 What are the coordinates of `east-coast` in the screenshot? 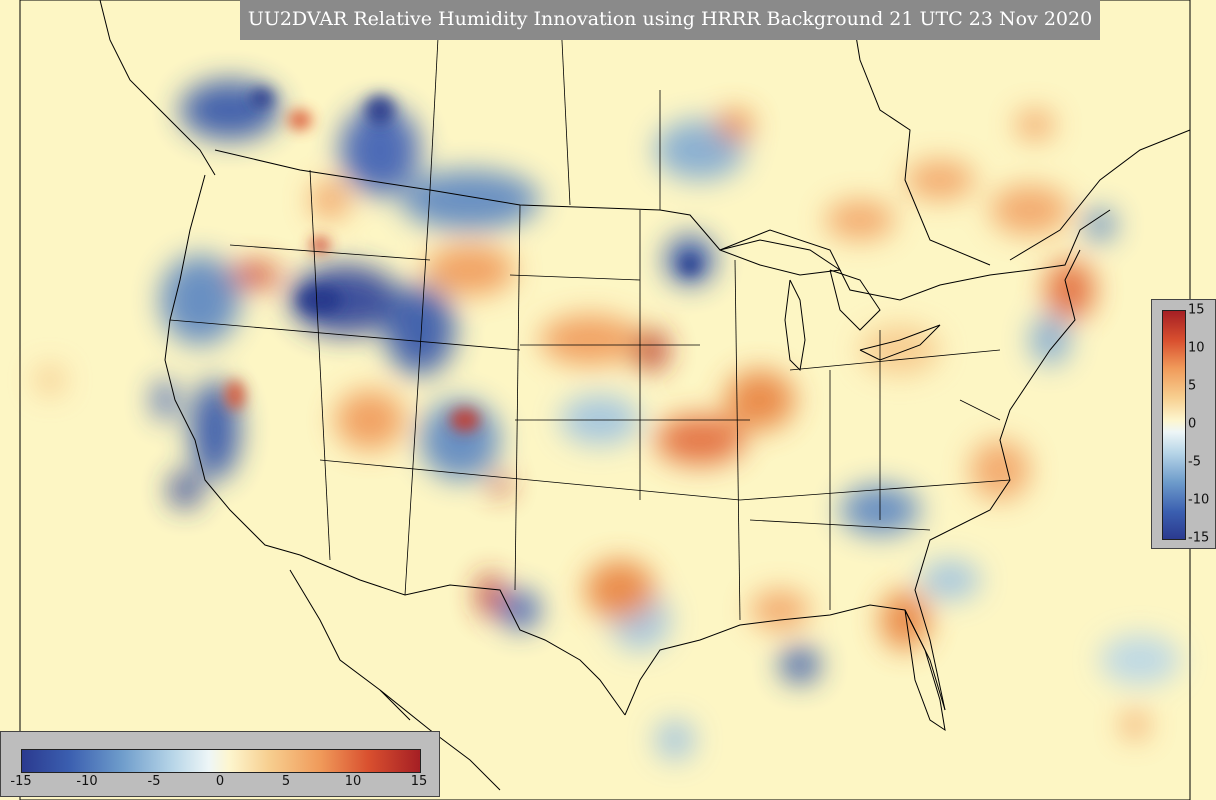 It's located at (997, 480).